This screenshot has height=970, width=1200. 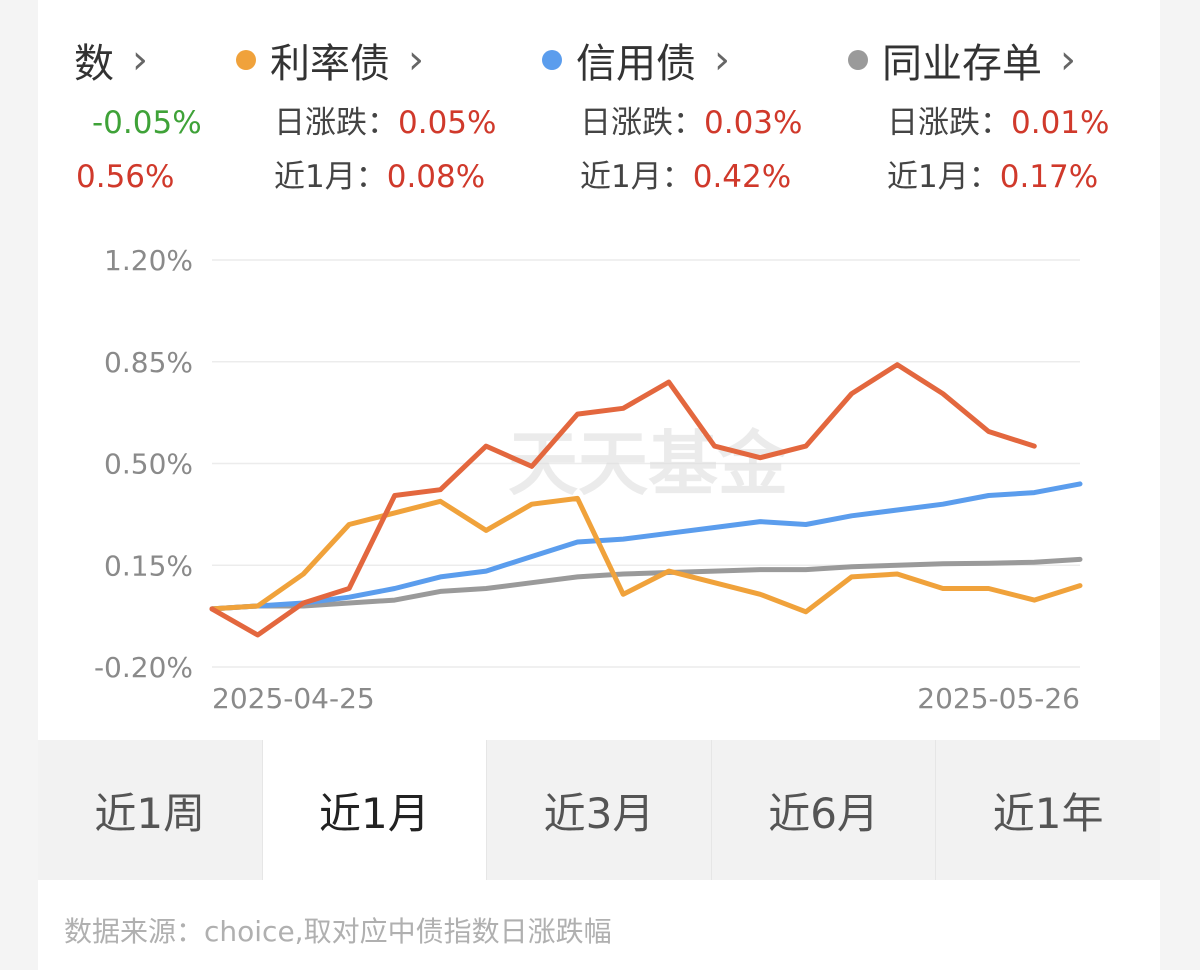 I want to click on month-change-value: 0.56%, so click(x=125, y=177).